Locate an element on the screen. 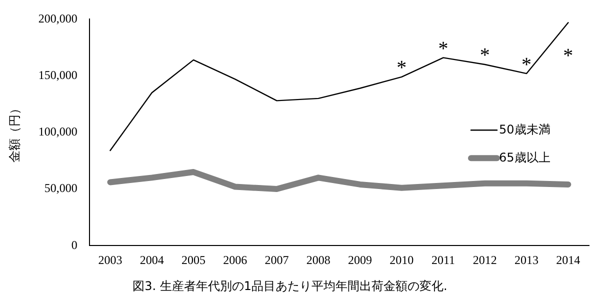  y-tick-label: 200,000 is located at coordinates (58, 18).